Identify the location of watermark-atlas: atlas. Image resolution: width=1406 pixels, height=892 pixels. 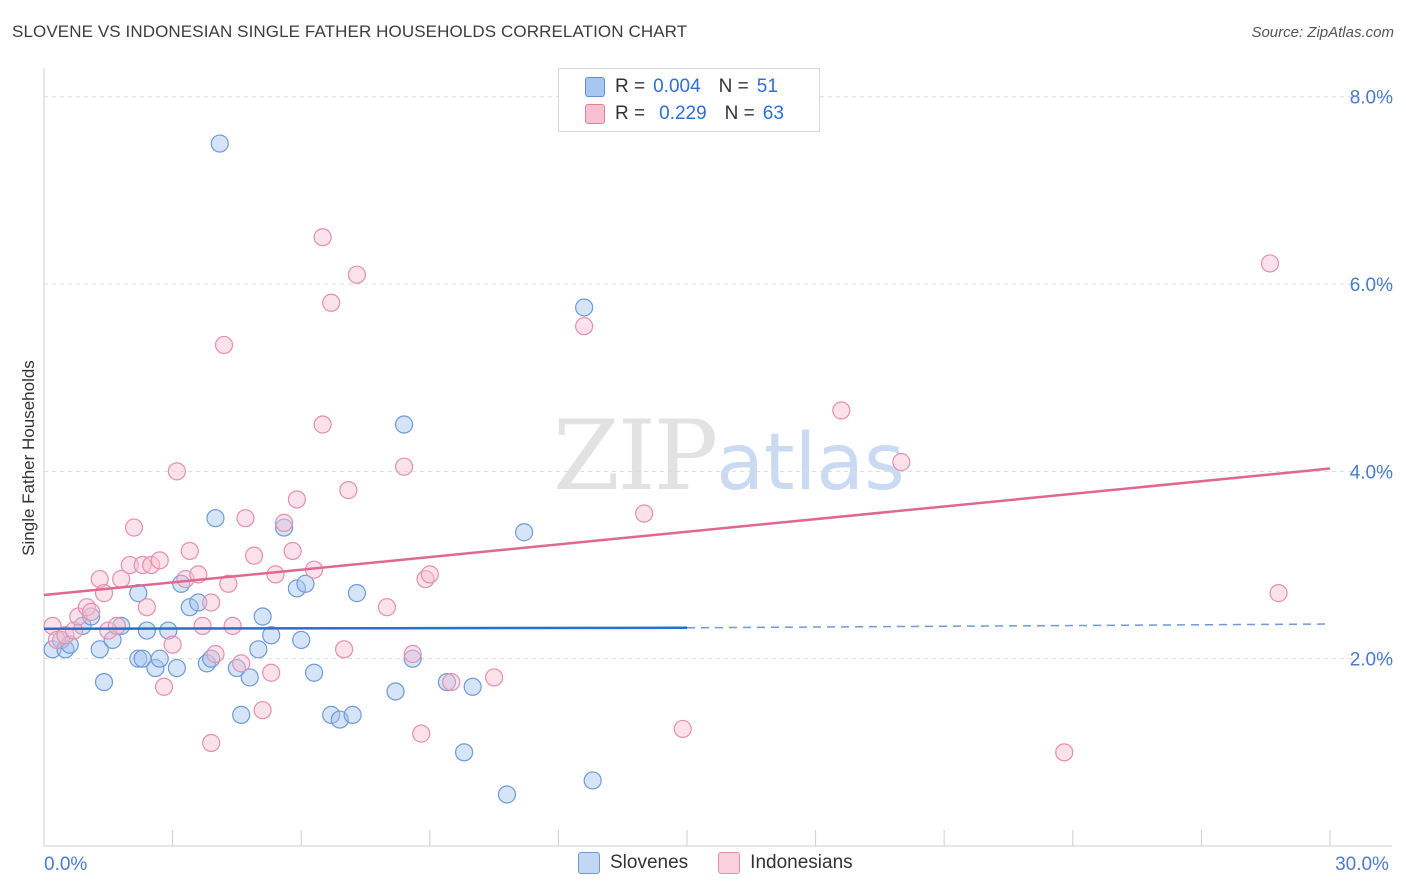
(810, 463).